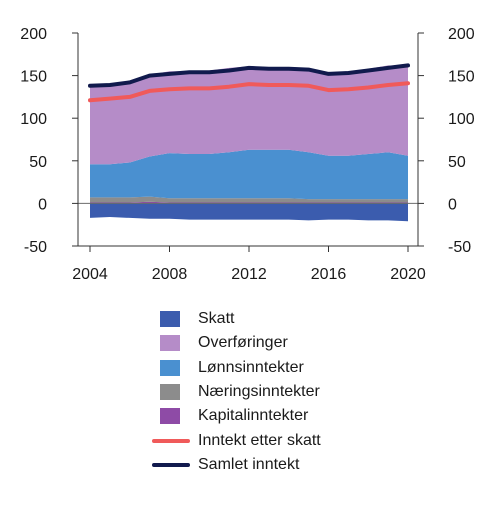 The image size is (500, 506). What do you see at coordinates (249, 199) in the screenshot?
I see `area-naringsinntekter` at bounding box center [249, 199].